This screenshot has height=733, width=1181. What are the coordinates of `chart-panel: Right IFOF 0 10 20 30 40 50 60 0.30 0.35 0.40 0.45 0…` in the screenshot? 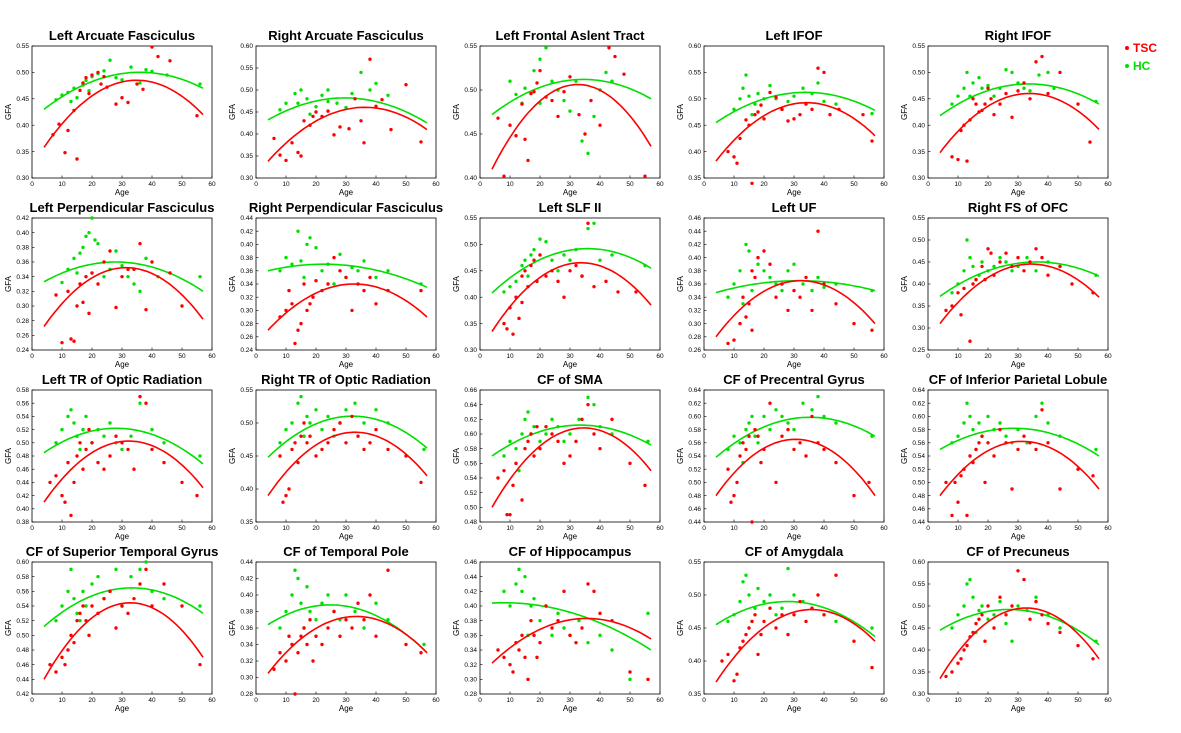 It's located at (1006, 112).